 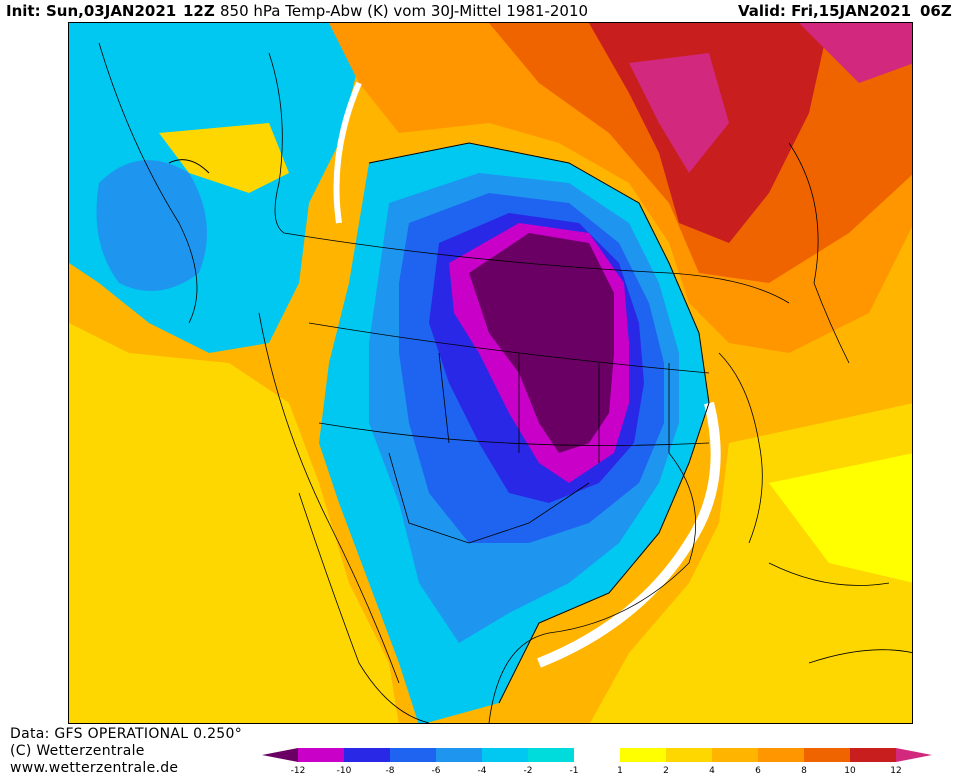 What do you see at coordinates (629, 534) in the screenshot?
I see `zero-anomaly-band-east` at bounding box center [629, 534].